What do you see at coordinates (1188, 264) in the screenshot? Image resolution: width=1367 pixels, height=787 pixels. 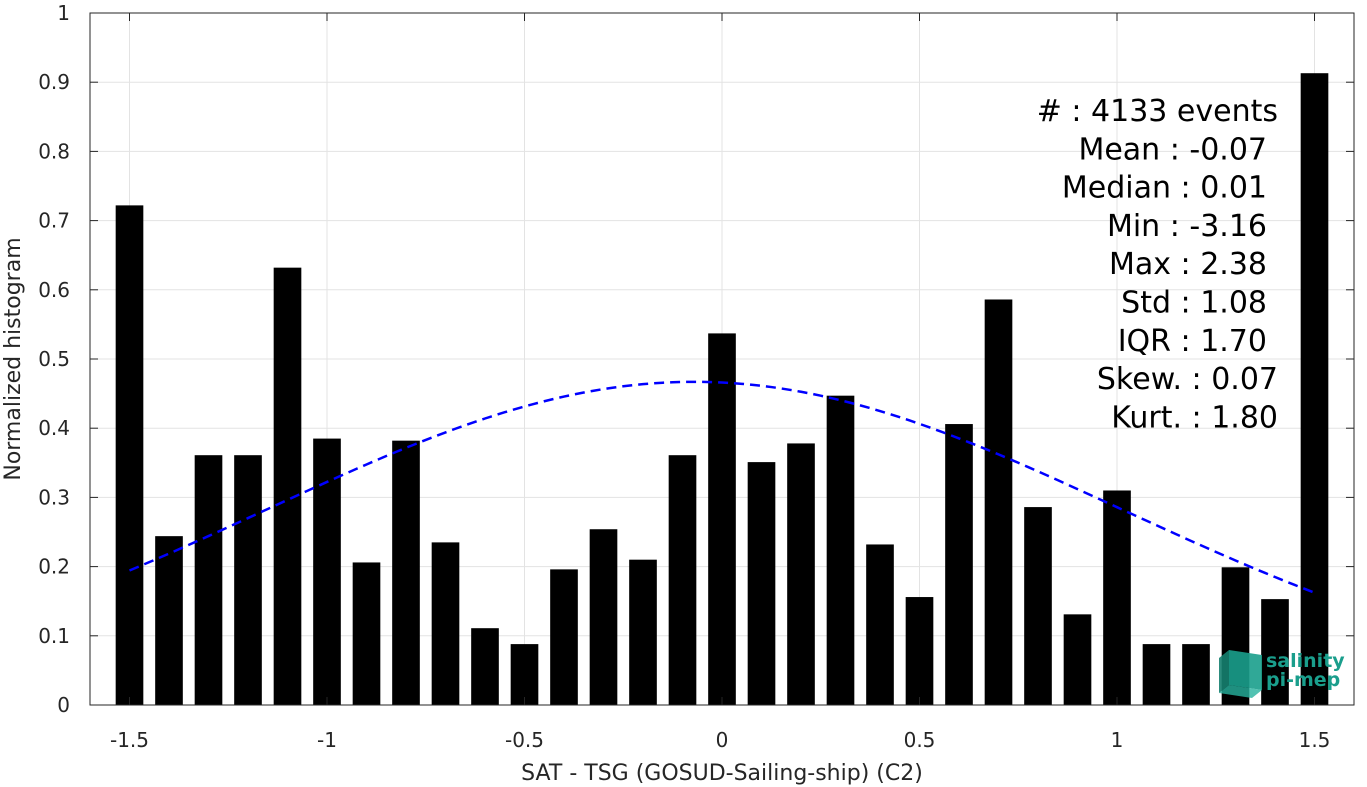 I see `stats-line: Max : 2.38` at bounding box center [1188, 264].